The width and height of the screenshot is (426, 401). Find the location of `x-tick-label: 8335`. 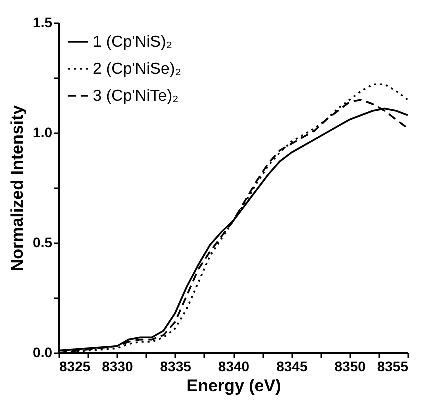

x-tick-label: 8335 is located at coordinates (176, 366).